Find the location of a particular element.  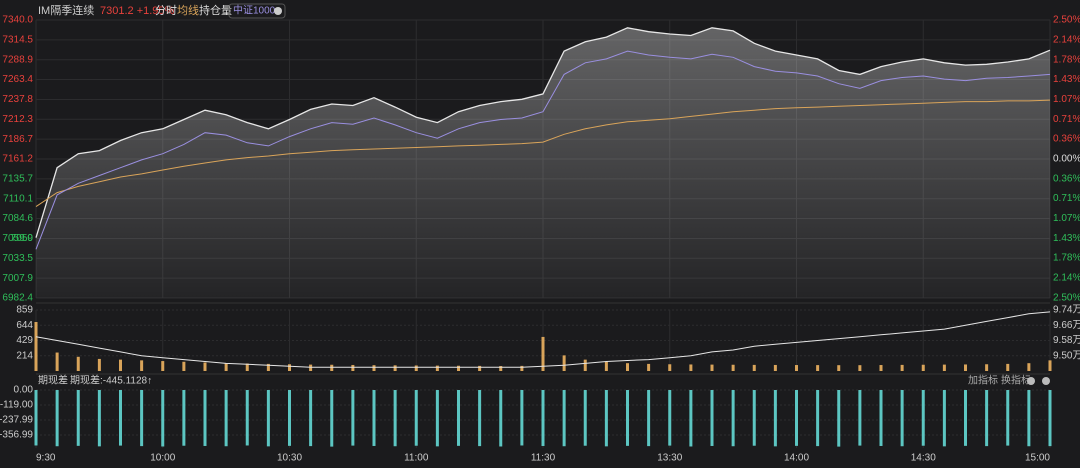

y2-tick-label: 1.07% is located at coordinates (1066, 218).